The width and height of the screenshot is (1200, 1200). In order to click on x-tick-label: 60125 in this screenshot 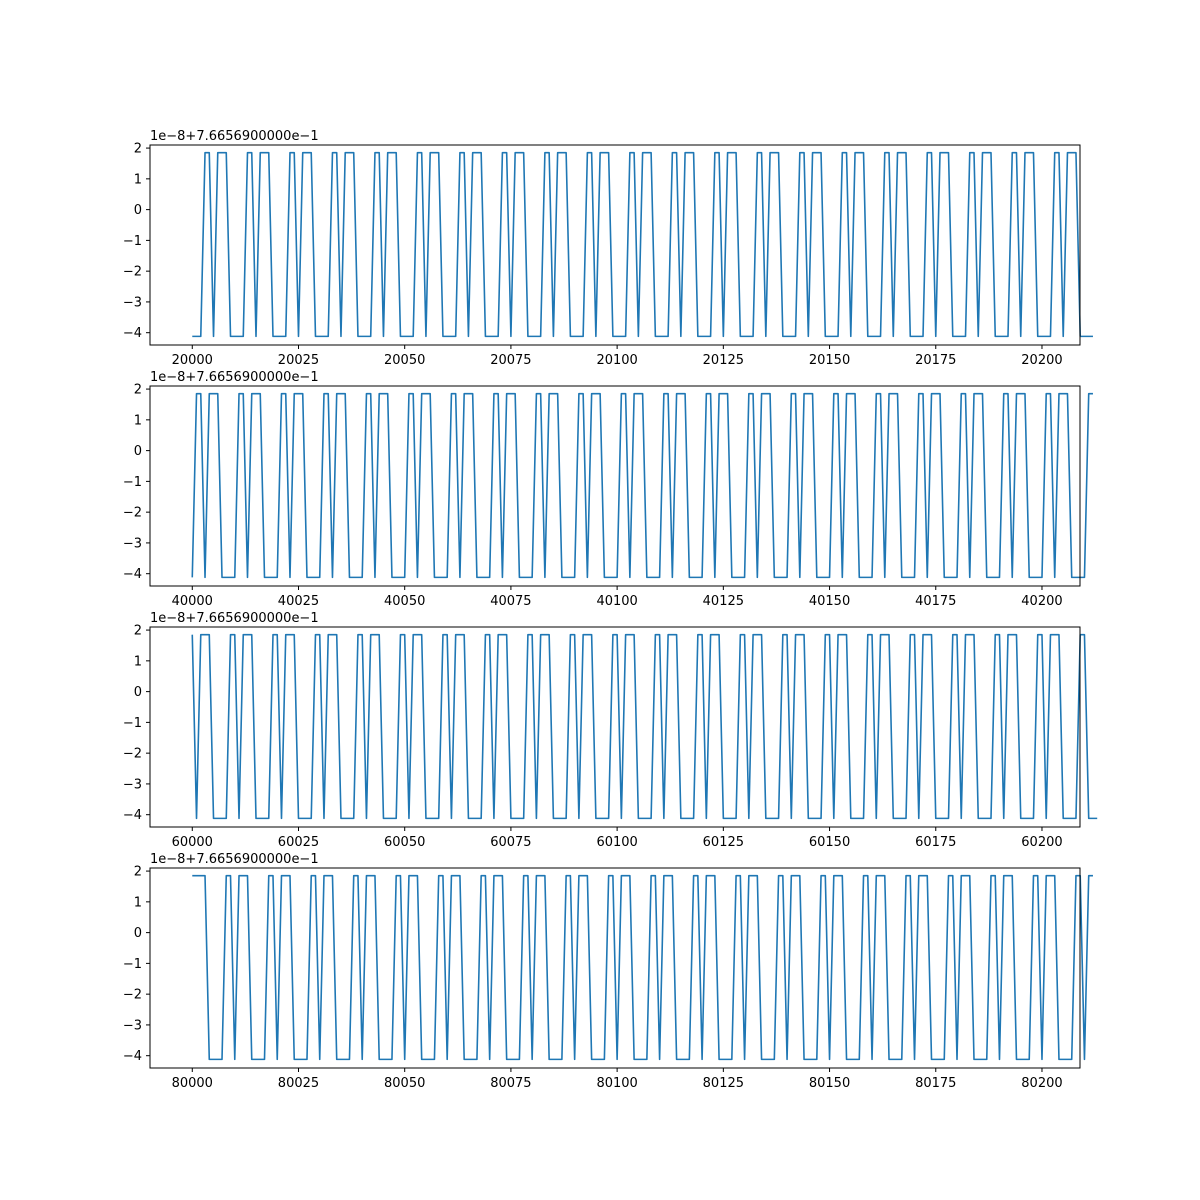, I will do `click(723, 842)`.